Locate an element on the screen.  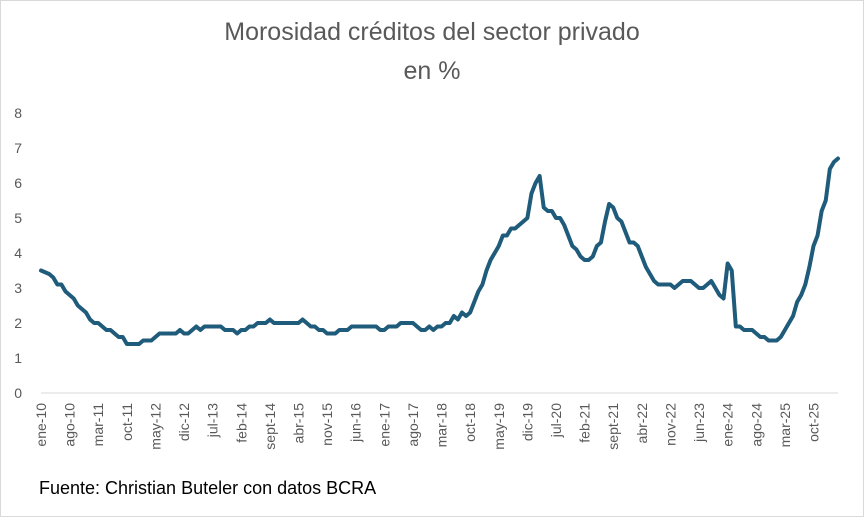
y-axis: 0 1 2 3 4 5 6 7 8 is located at coordinates (18, 253).